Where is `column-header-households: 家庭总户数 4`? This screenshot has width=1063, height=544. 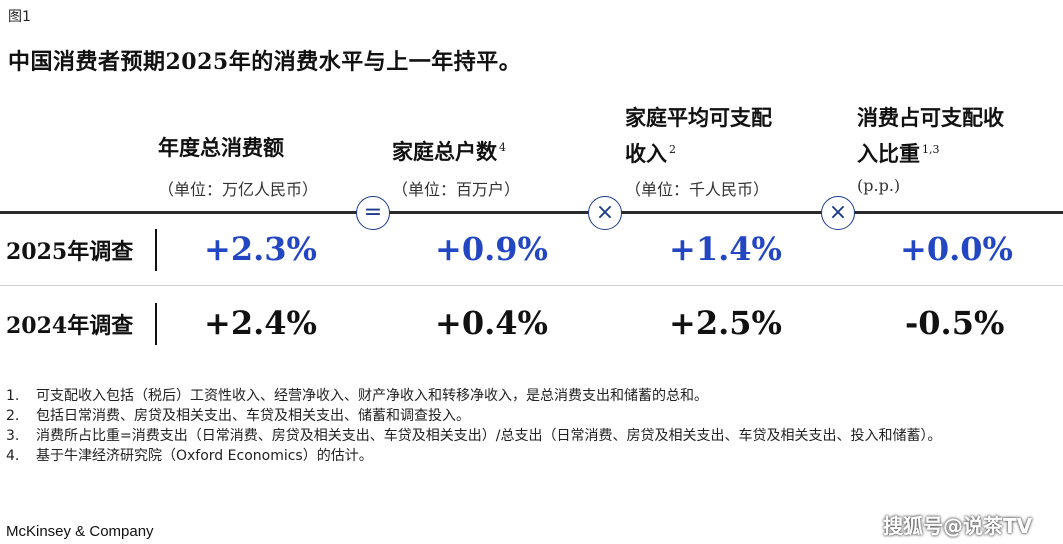
column-header-households: 家庭总户数 4 is located at coordinates (449, 150).